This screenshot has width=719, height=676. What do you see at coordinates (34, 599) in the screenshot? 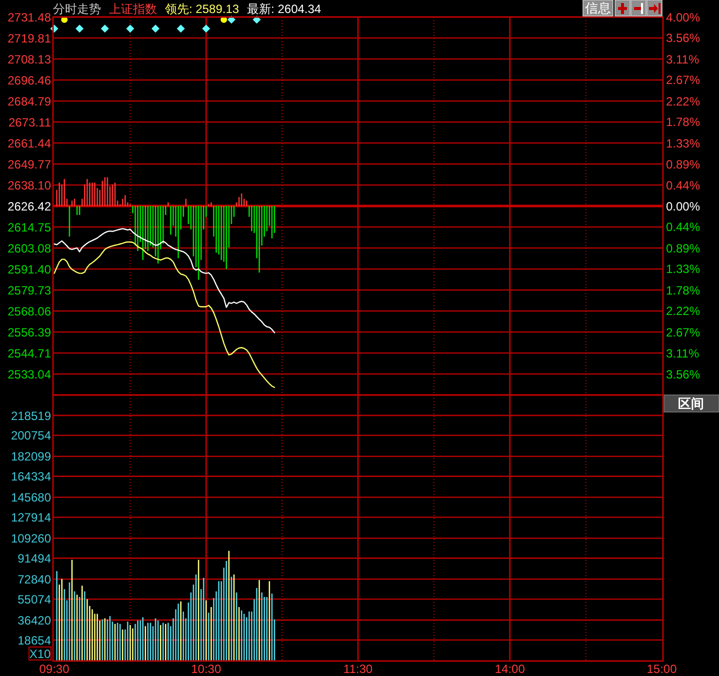
I see `ytick: 55074` at bounding box center [34, 599].